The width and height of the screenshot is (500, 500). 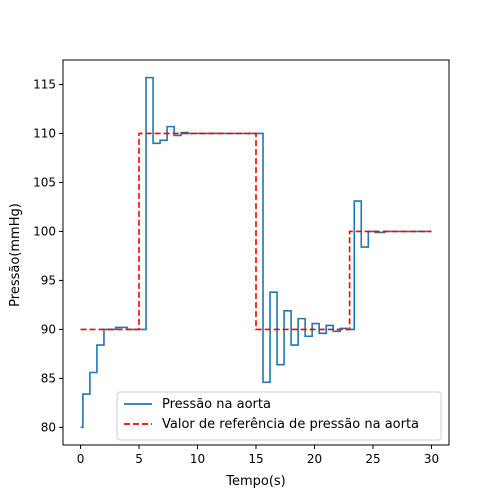 I want to click on x-tick-label: 20, so click(x=314, y=459).